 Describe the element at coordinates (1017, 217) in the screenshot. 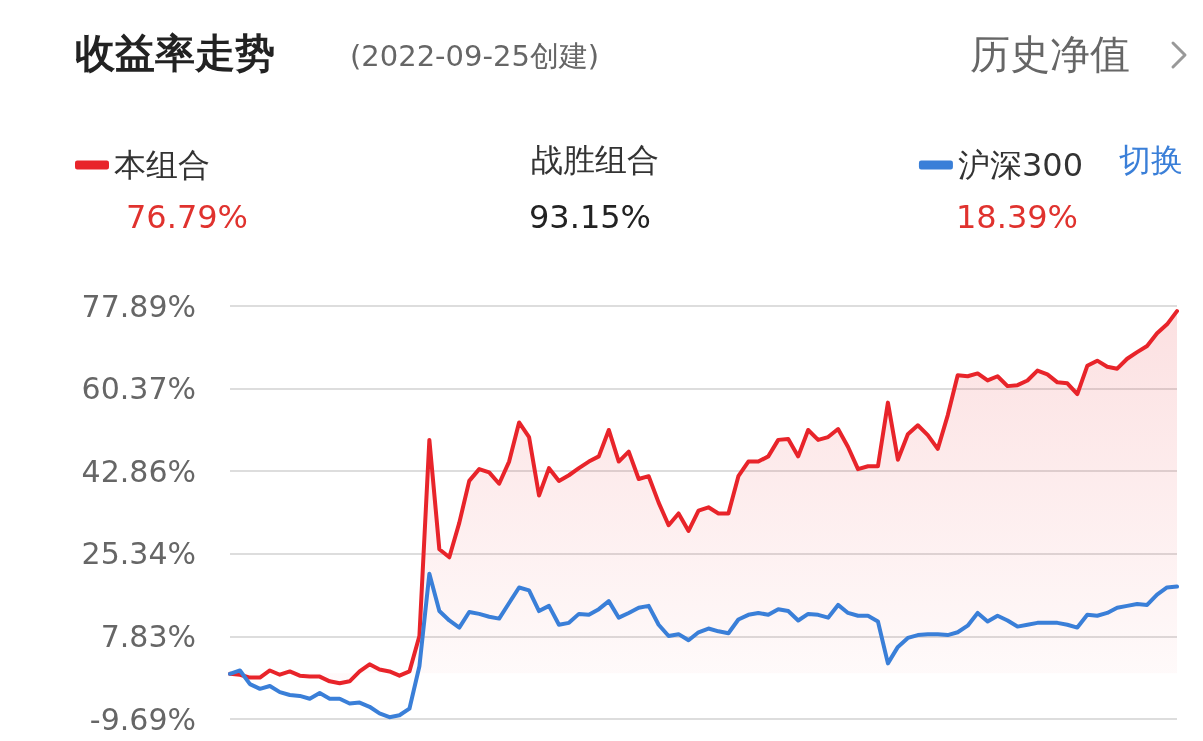

I see `text: 18.39%` at that location.